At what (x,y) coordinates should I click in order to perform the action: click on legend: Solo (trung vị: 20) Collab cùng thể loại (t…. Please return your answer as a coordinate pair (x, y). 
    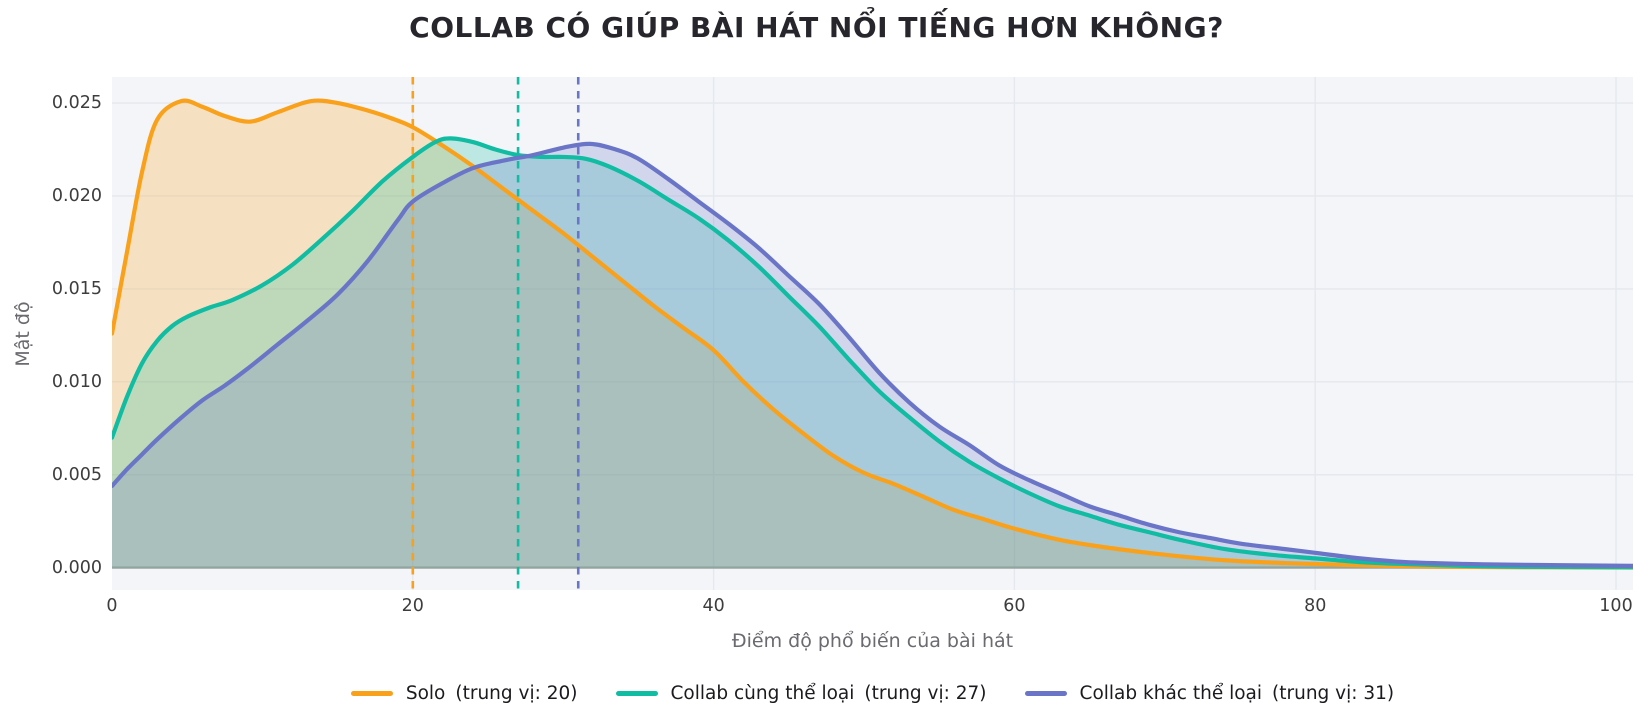
    Looking at the image, I should click on (872, 693).